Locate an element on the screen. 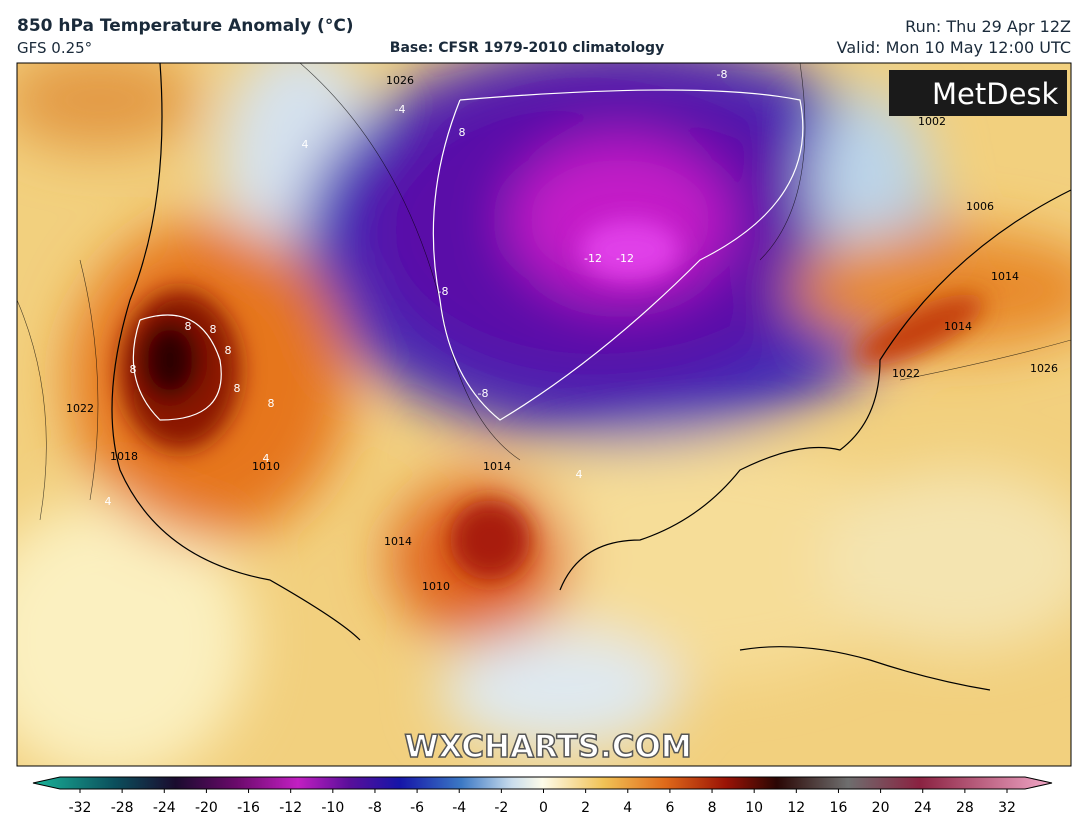 The image size is (1088, 837). base: Base: CFSR 1979-2010 climatology is located at coordinates (527, 48).